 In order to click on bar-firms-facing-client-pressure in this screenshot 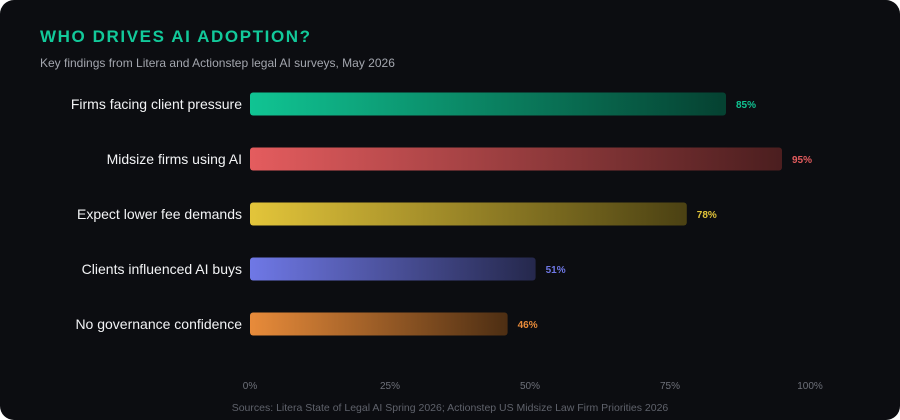, I will do `click(488, 104)`.